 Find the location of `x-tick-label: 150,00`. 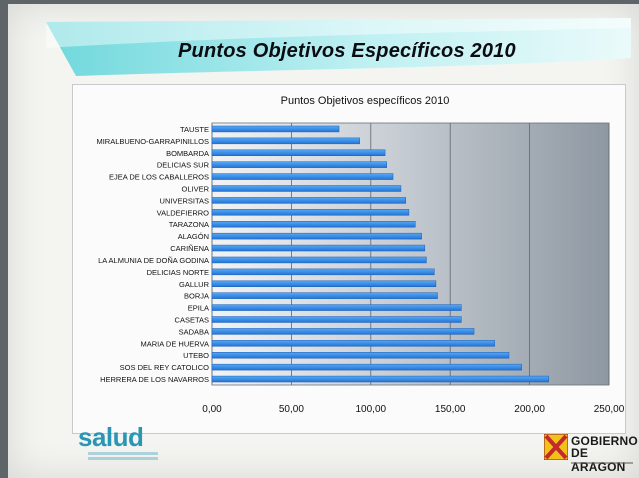

x-tick-label: 150,00 is located at coordinates (450, 409).